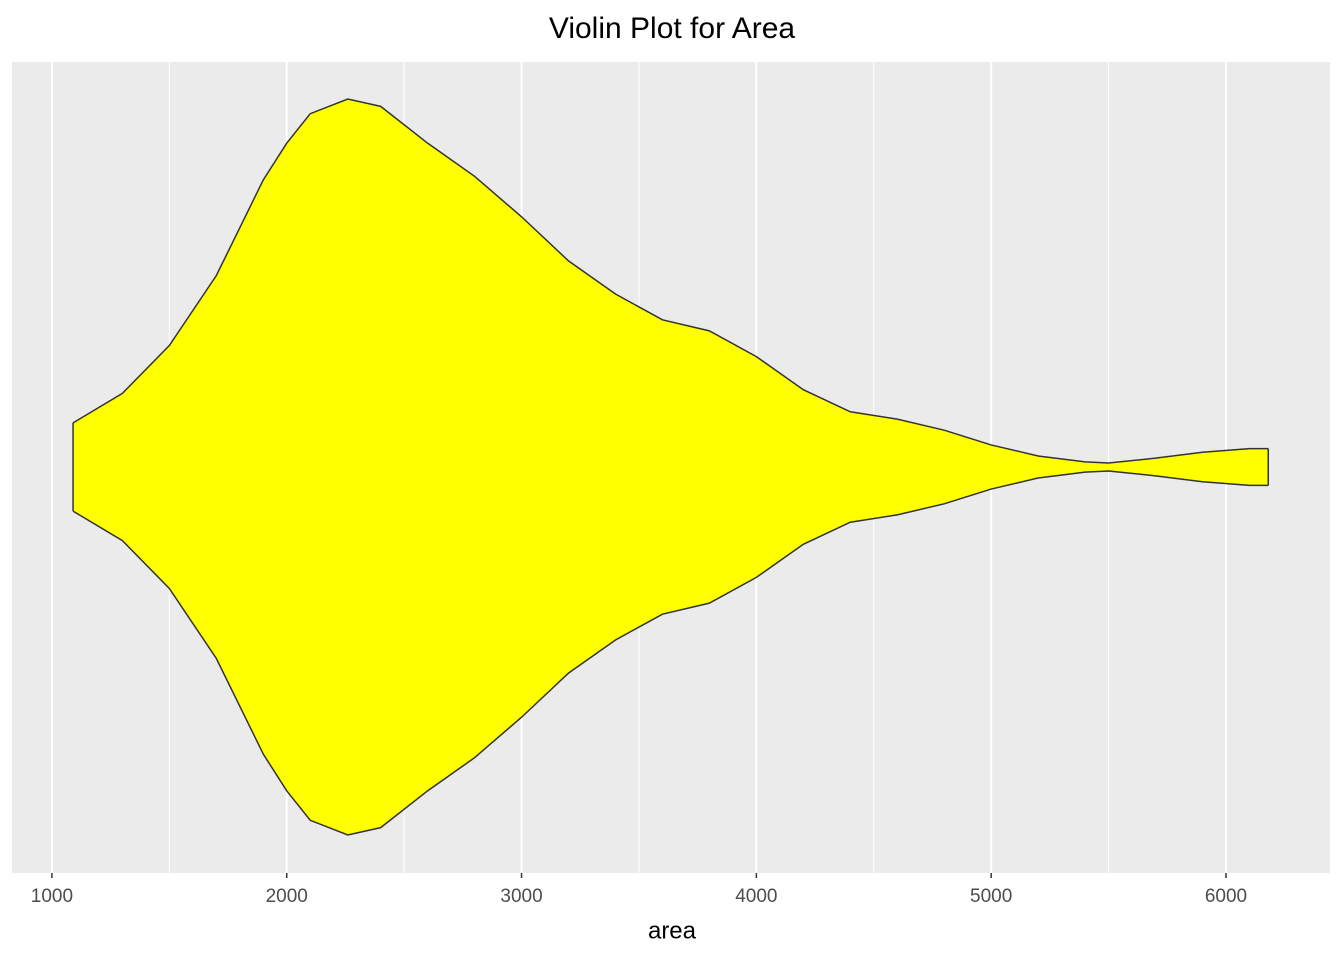  Describe the element at coordinates (52, 896) in the screenshot. I see `x-tick-label: 1000` at that location.